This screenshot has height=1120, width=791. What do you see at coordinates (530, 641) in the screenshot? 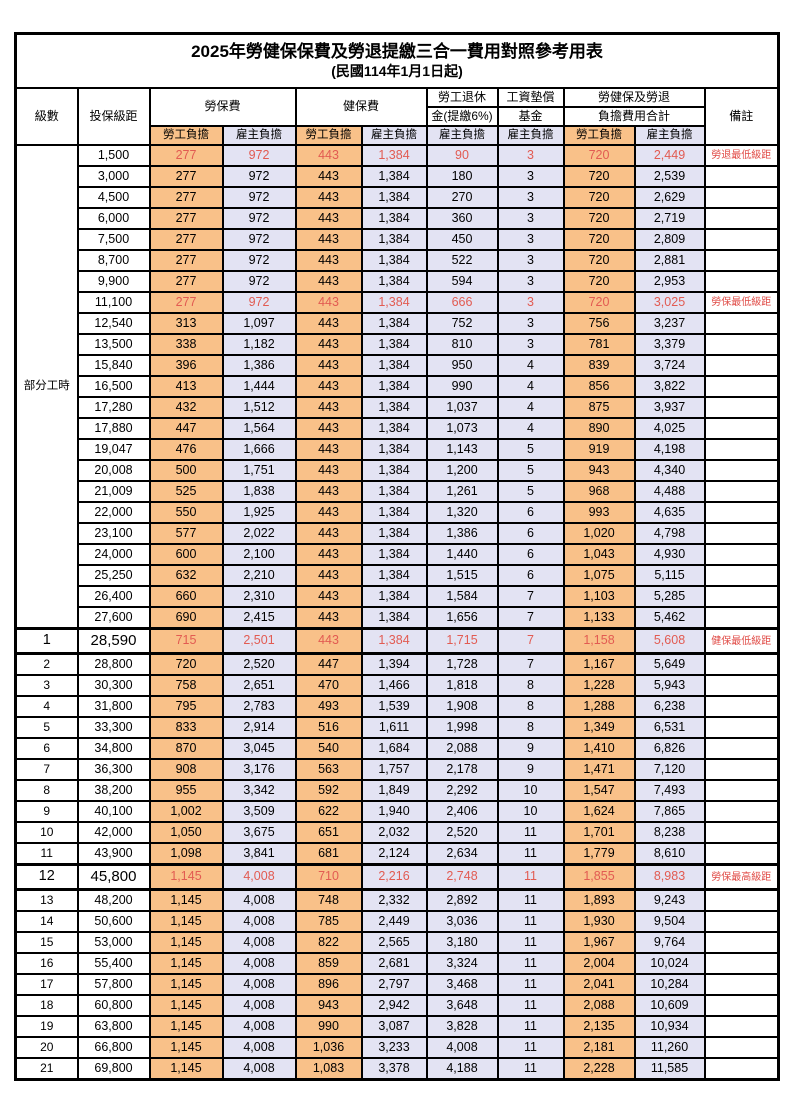
I see `wage-fund-employer-cell: 7` at bounding box center [530, 641].